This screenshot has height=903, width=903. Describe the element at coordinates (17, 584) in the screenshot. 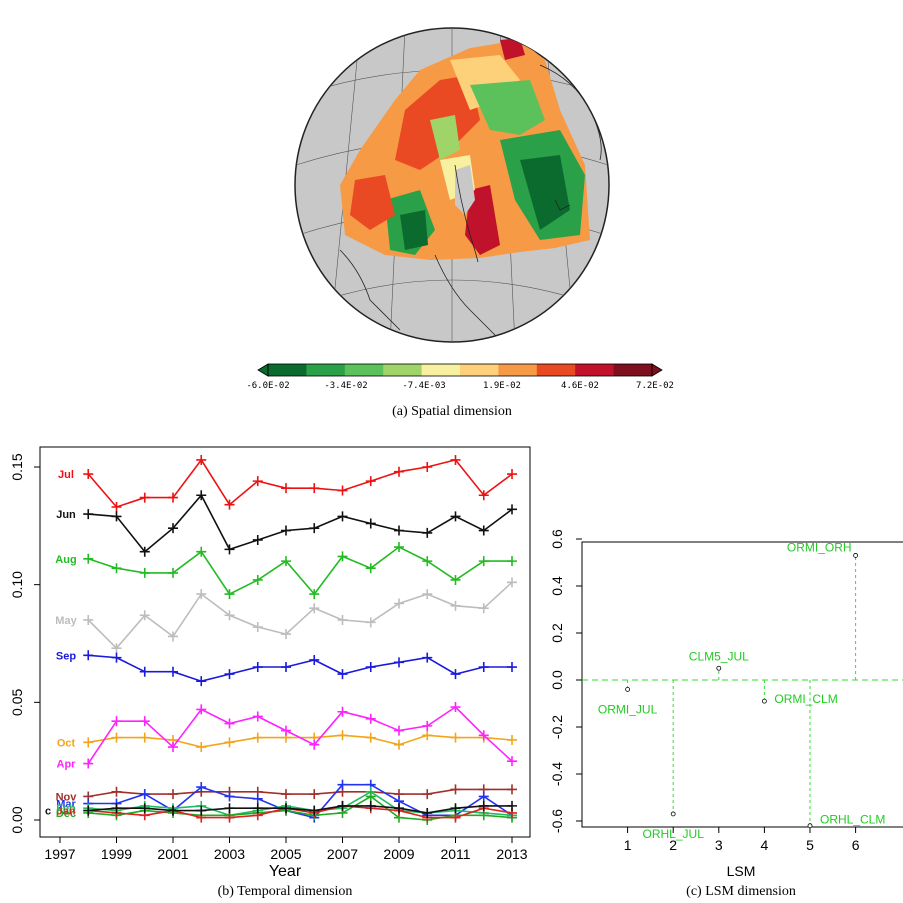

I see `y-tick-label: 0.10` at that location.